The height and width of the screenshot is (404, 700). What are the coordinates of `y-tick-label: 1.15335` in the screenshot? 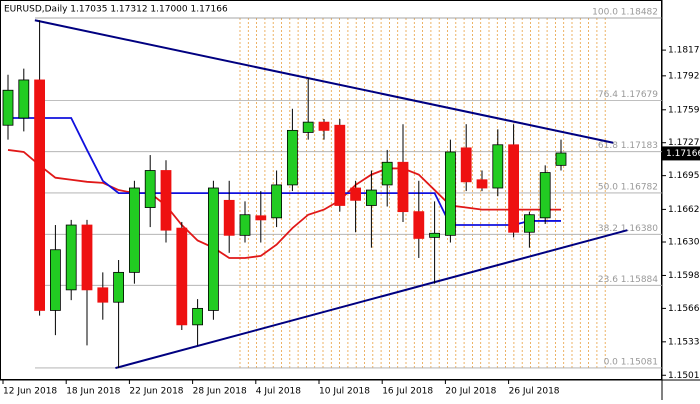 It's located at (684, 342).